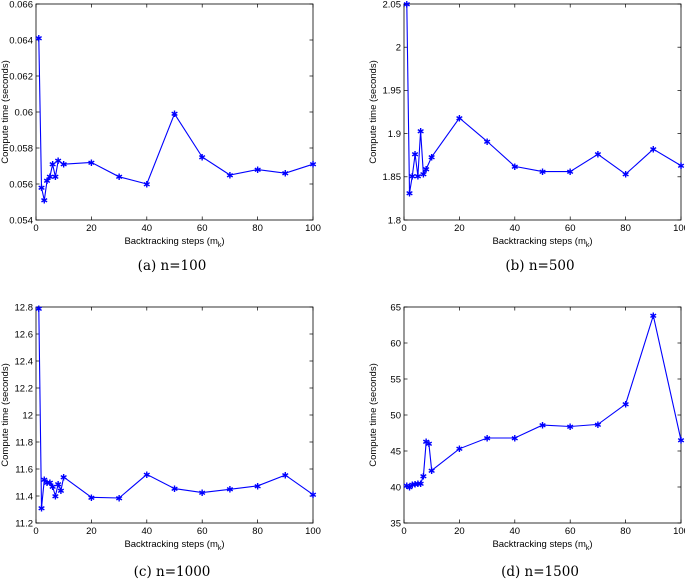 This screenshot has width=685, height=582. Describe the element at coordinates (24, 307) in the screenshot. I see `y-tick-label: 12.8` at that location.